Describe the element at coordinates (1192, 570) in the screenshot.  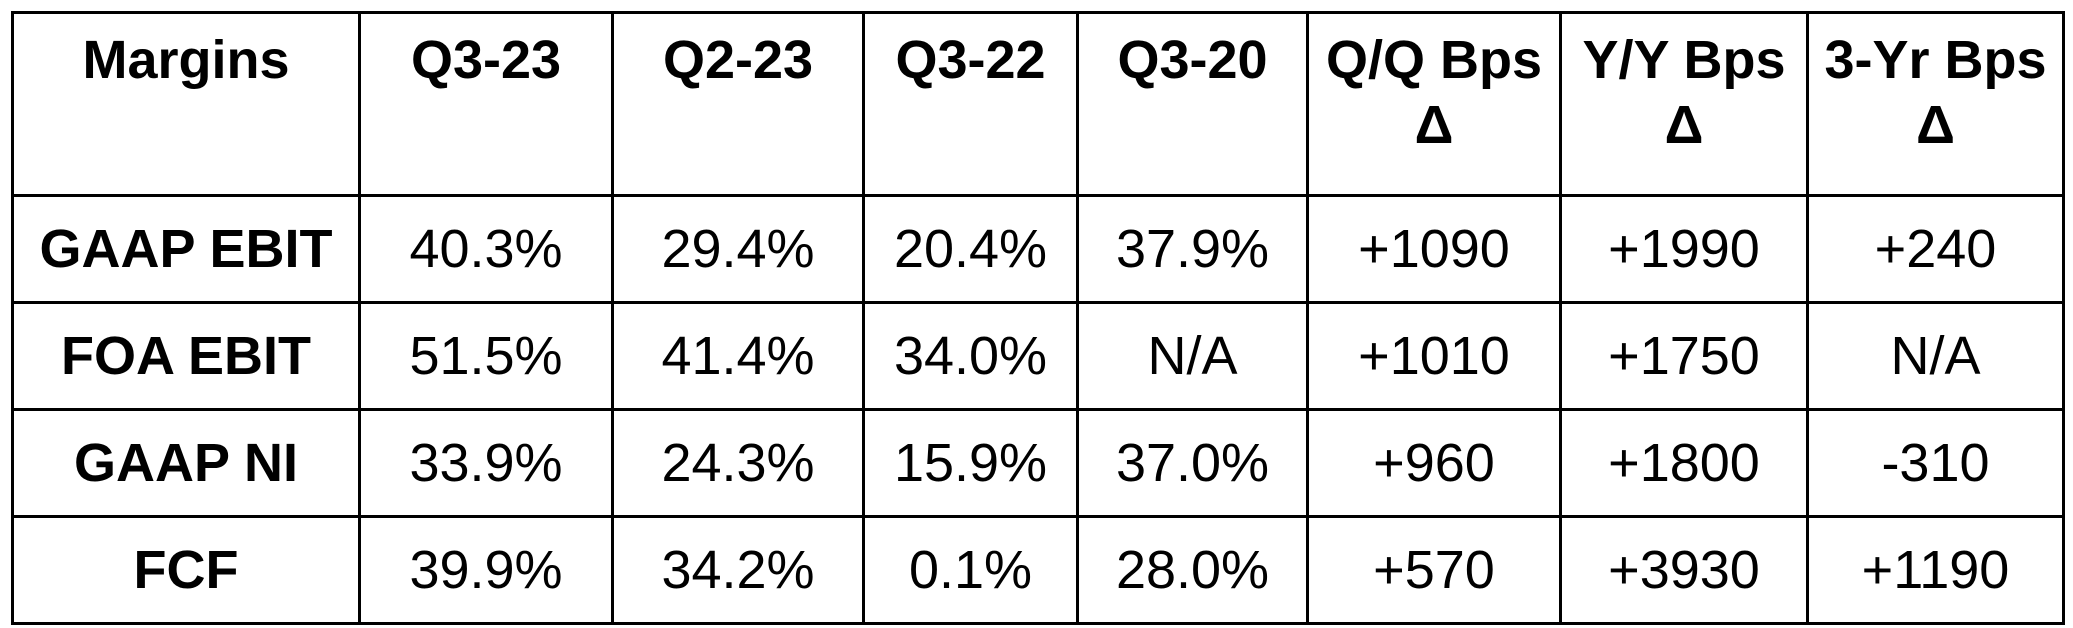
I see `table-cell: 28.0%` at that location.